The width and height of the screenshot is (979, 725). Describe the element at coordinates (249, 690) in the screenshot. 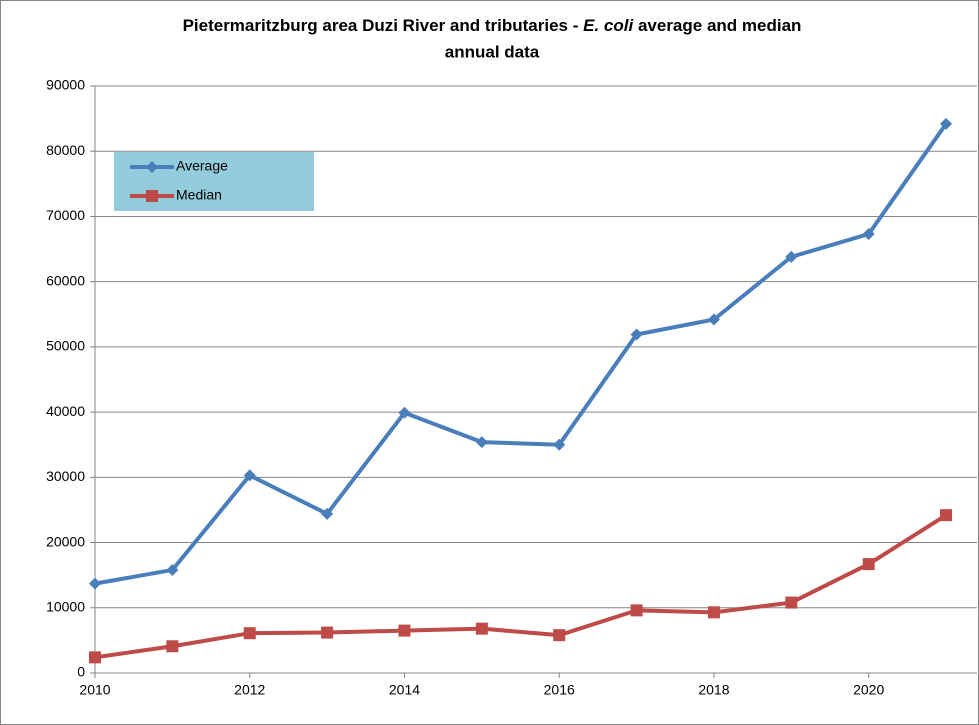

I see `x-tick-label: 2012` at that location.